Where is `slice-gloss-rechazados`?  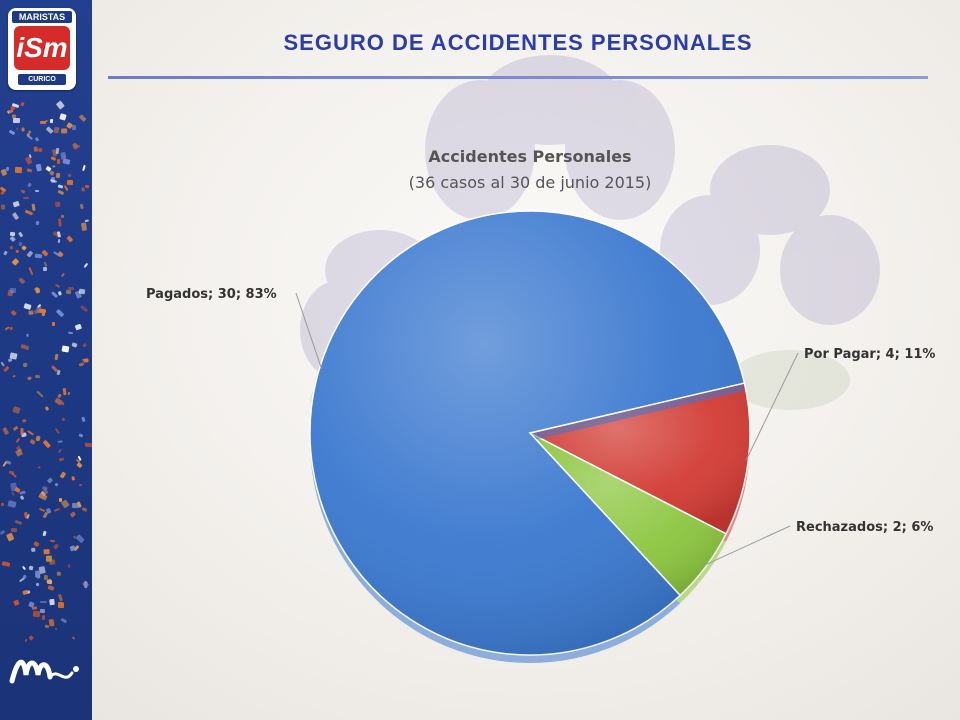 slice-gloss-rechazados is located at coordinates (628, 514).